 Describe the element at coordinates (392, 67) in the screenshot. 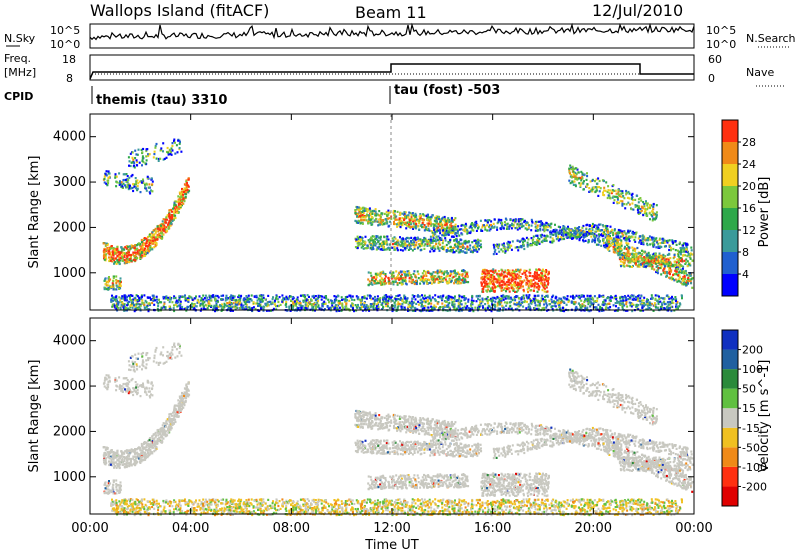

I see `freq-panel-frame` at that location.